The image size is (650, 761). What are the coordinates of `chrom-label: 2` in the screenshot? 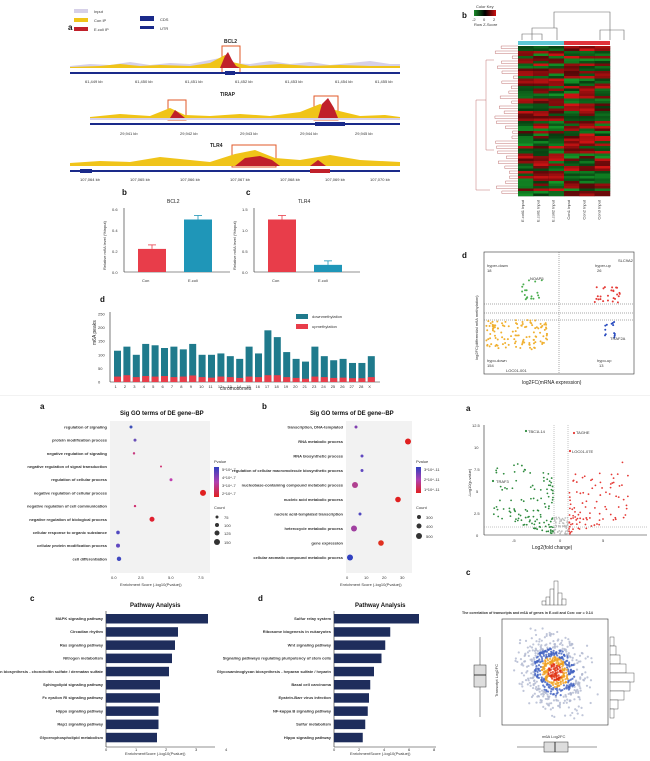 It's located at (125, 386).